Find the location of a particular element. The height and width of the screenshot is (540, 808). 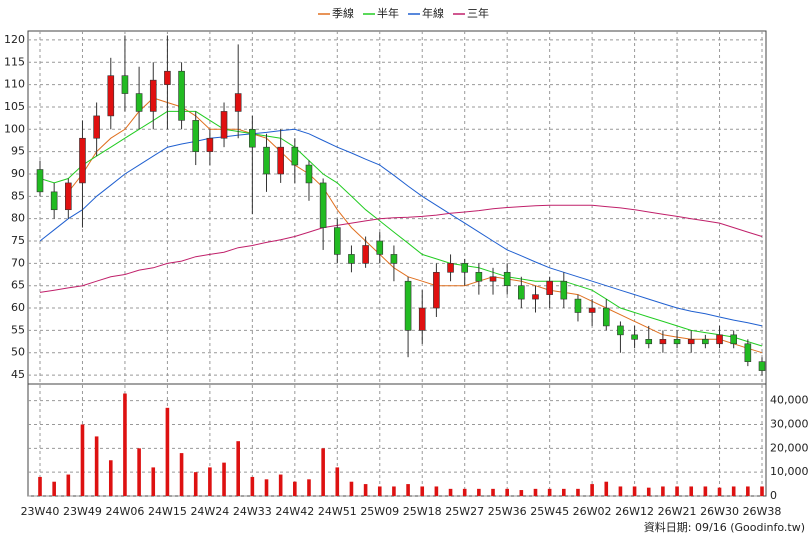

x-tick-label: 23W49 is located at coordinates (82, 511).